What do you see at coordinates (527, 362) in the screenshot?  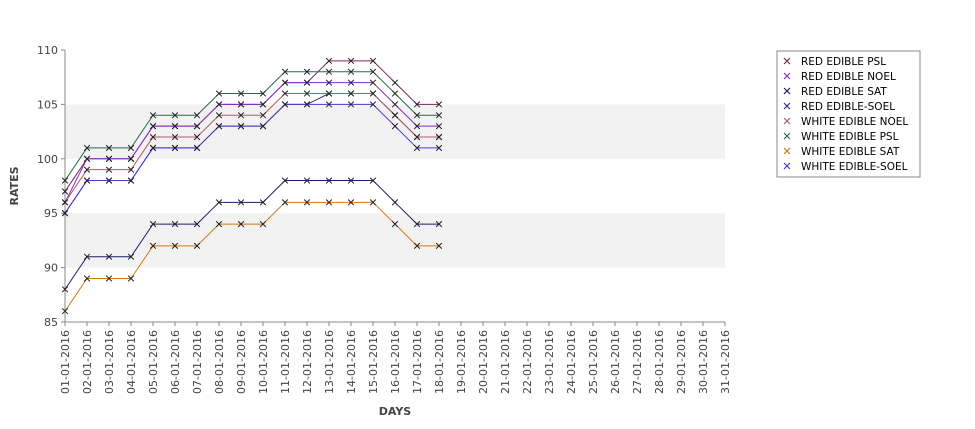 I see `x-tick-label: 22-01-2016` at bounding box center [527, 362].